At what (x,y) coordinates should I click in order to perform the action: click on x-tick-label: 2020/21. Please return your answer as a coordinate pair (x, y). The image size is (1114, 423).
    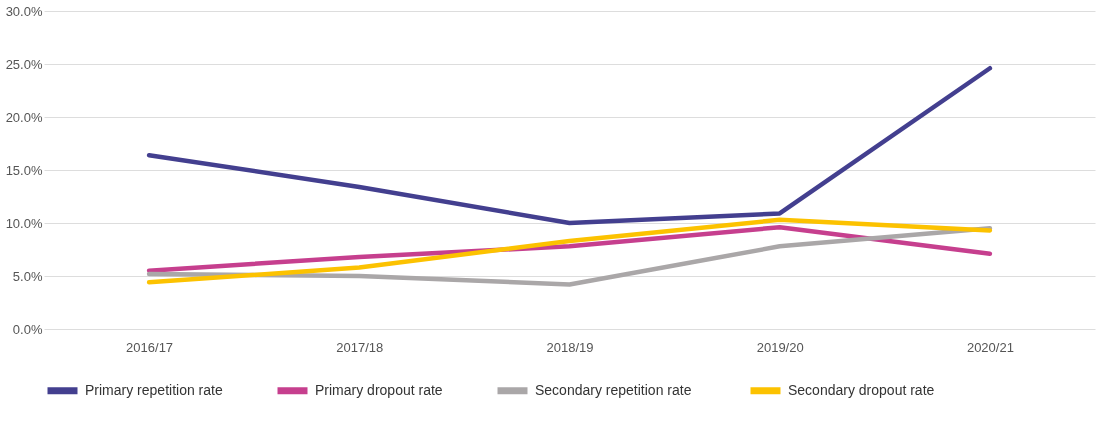
    Looking at the image, I should click on (990, 347).